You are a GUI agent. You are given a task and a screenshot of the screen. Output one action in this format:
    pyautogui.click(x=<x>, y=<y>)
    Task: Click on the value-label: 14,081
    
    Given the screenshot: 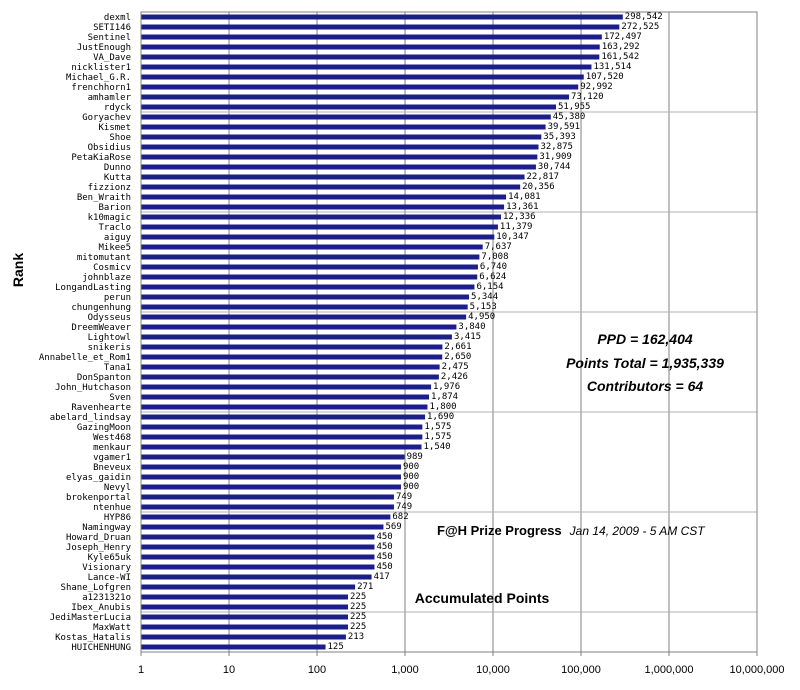 What is the action you would take?
    pyautogui.click(x=524, y=197)
    